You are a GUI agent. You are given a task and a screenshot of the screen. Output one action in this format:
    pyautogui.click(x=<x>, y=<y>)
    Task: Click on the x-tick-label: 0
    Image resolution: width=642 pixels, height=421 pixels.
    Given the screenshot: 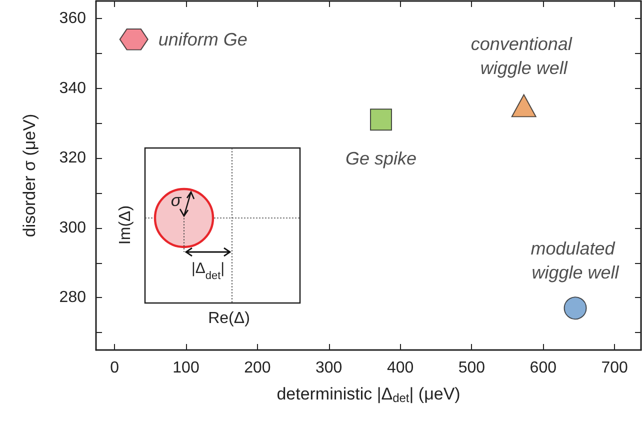 What is the action you would take?
    pyautogui.click(x=115, y=368)
    